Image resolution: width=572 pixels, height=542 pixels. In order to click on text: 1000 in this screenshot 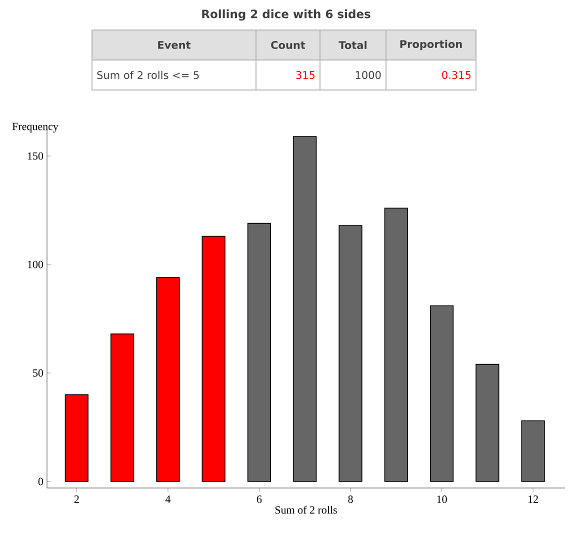, I will do `click(368, 75)`.